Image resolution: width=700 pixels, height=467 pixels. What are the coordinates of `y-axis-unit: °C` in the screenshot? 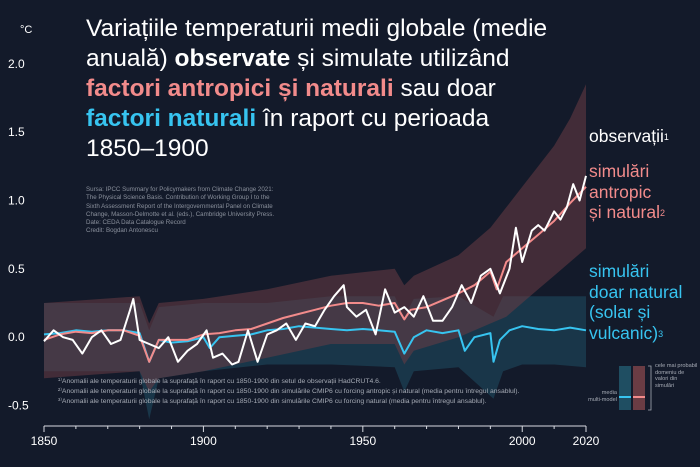 It's located at (26, 30).